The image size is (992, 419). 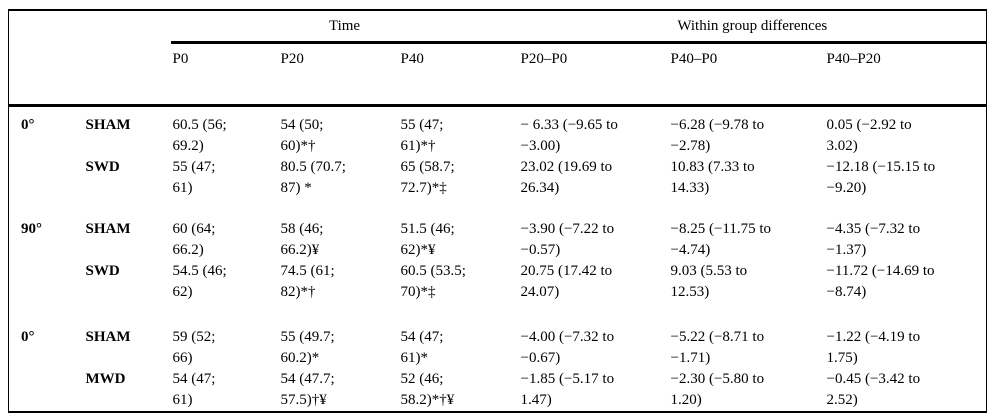 What do you see at coordinates (427, 239) in the screenshot?
I see `value-cell: 51.5 (46; 62)*¥` at bounding box center [427, 239].